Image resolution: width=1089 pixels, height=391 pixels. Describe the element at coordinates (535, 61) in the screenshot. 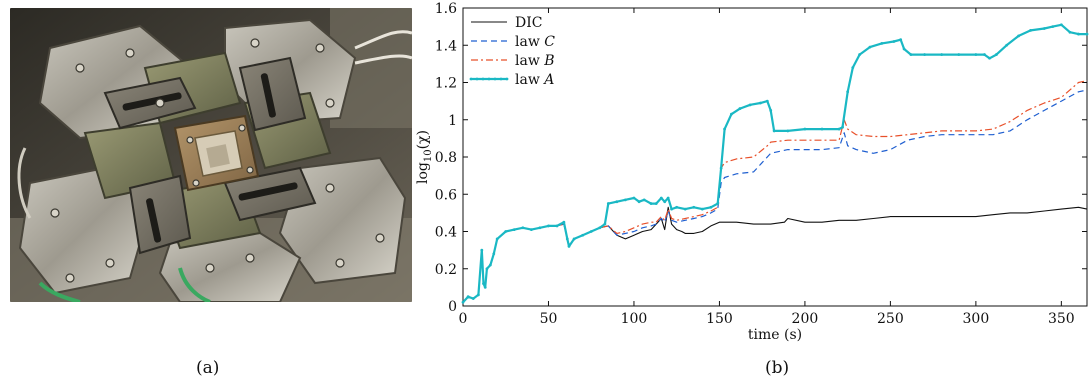

I see `legend-label: law B` at that location.